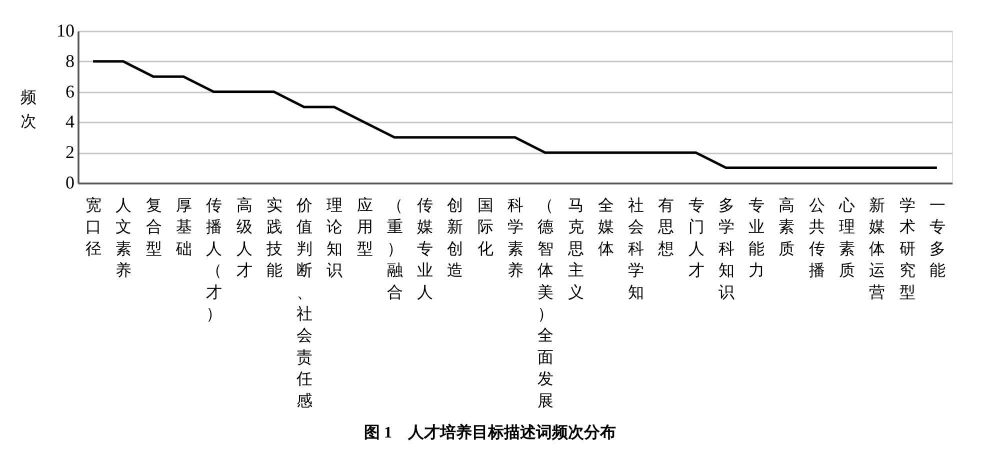 The height and width of the screenshot is (450, 990). I want to click on x-tick-label: 学术研究型, so click(907, 249).